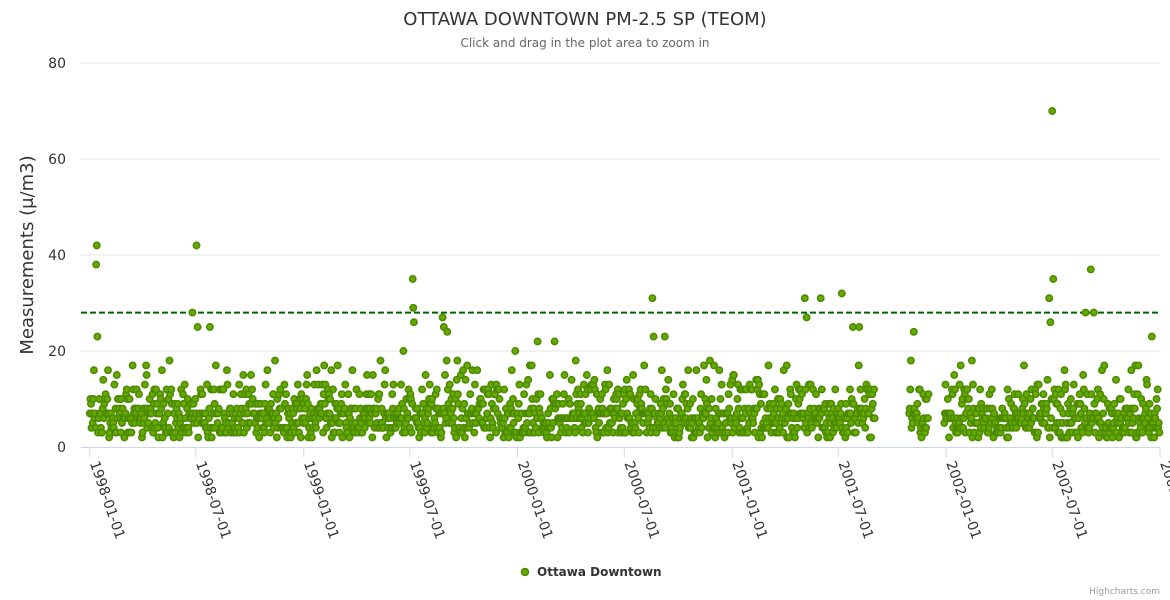 The width and height of the screenshot is (1170, 600). What do you see at coordinates (1124, 592) in the screenshot?
I see `credits-link: Highcharts.com` at bounding box center [1124, 592].